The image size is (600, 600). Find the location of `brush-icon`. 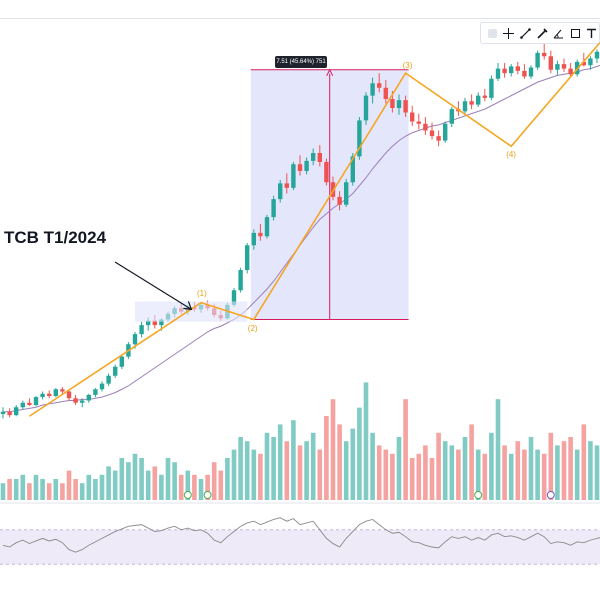

brush-icon is located at coordinates (542, 33).